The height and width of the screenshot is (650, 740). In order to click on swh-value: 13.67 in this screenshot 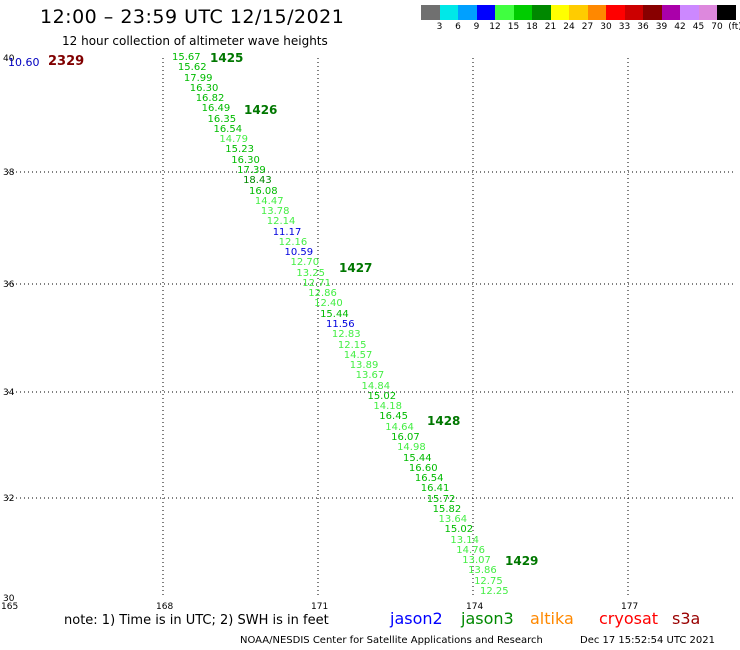, I will do `click(370, 376)`.